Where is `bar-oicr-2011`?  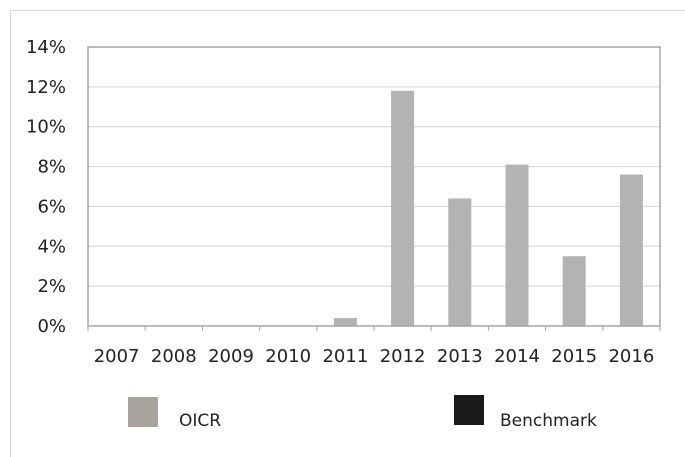 bar-oicr-2011 is located at coordinates (345, 322).